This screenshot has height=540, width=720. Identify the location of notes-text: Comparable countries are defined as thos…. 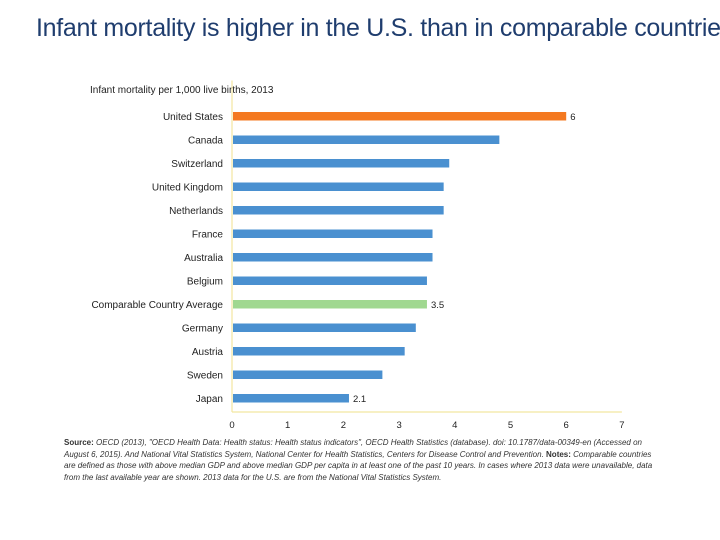
(358, 465).